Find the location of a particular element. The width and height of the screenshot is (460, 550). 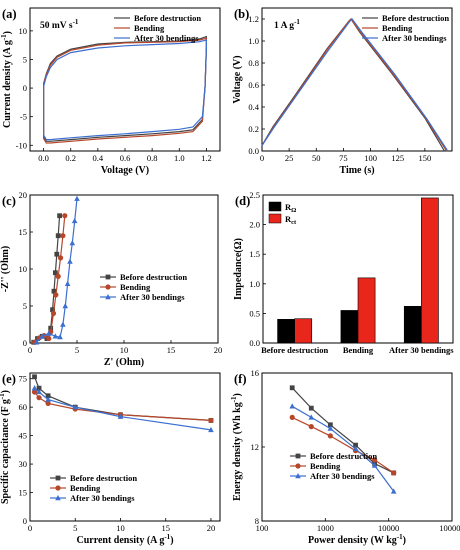

panel-label: (e) is located at coordinates (9, 379).